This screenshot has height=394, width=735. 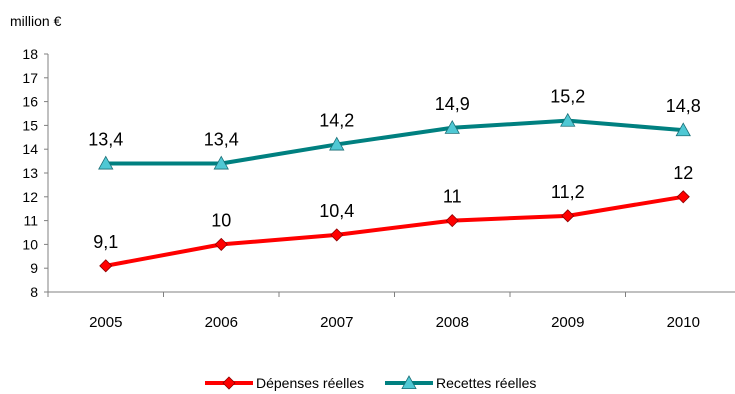 What do you see at coordinates (30, 54) in the screenshot?
I see `y-tick-label: 18` at bounding box center [30, 54].